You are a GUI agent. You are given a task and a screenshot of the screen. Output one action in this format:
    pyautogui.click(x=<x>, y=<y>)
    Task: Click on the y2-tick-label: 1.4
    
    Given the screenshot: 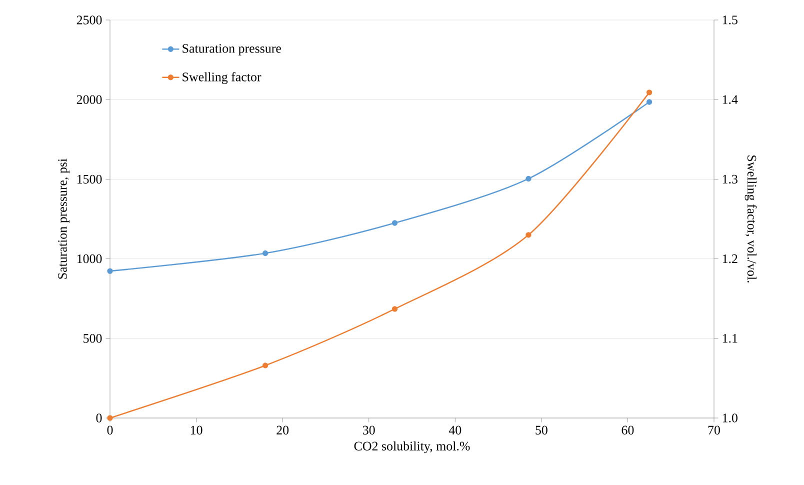 What is the action you would take?
    pyautogui.click(x=730, y=99)
    